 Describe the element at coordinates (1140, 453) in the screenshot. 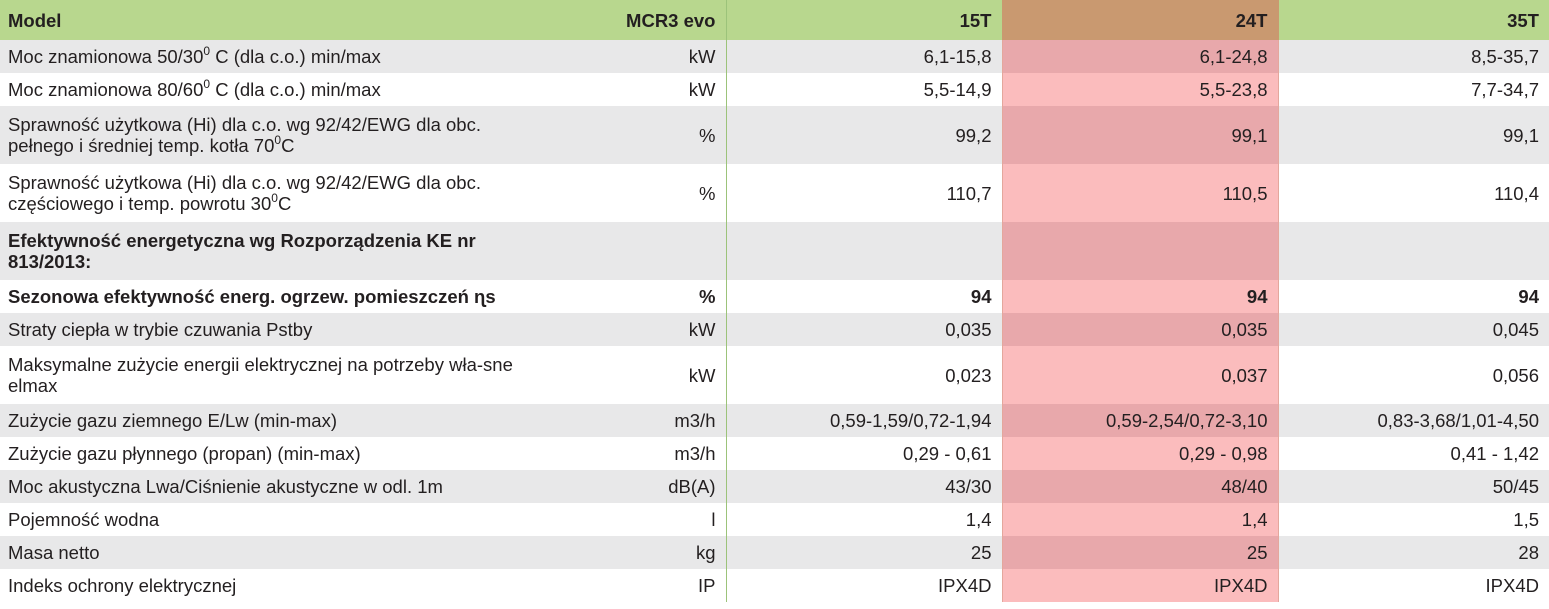

I see `value-24t: 0,29 - 0,98` at that location.